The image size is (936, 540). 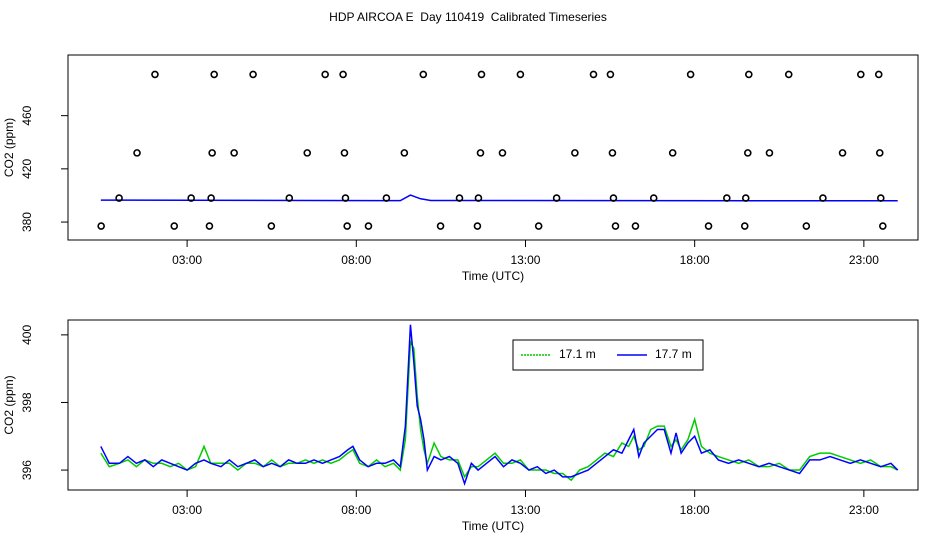 I want to click on y-tick-label: 400, so click(x=27, y=335).